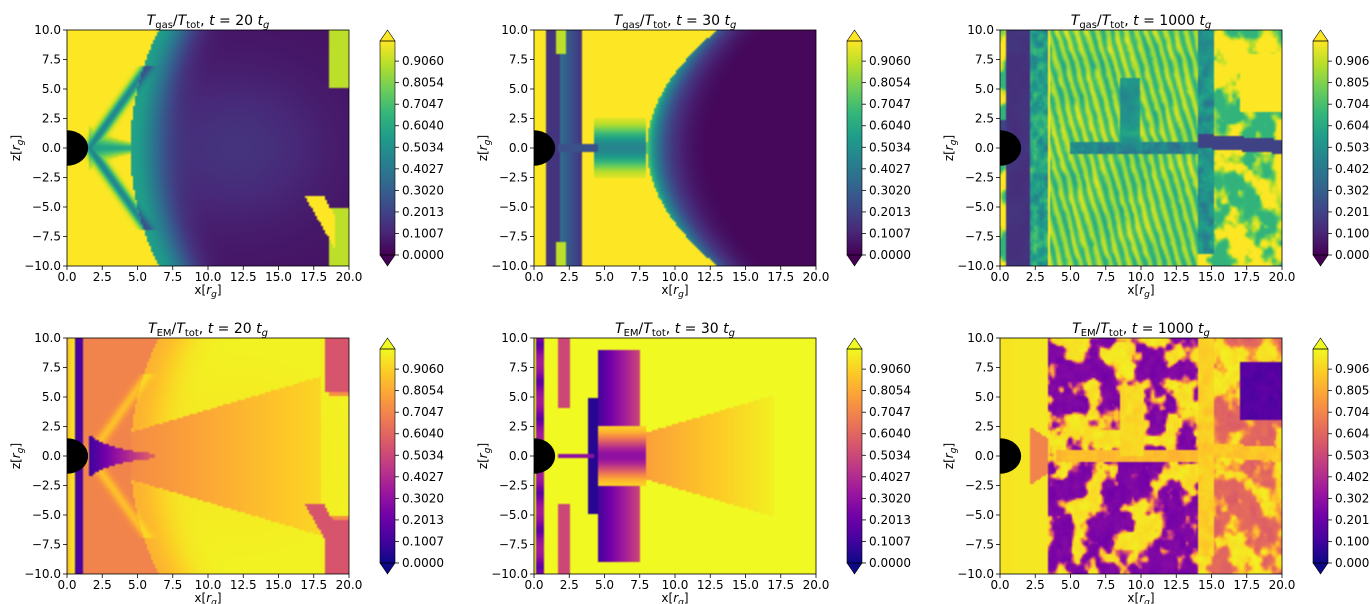  Describe the element at coordinates (423, 169) in the screenshot. I see `colorbar-tick-label: 0.4027` at that location.